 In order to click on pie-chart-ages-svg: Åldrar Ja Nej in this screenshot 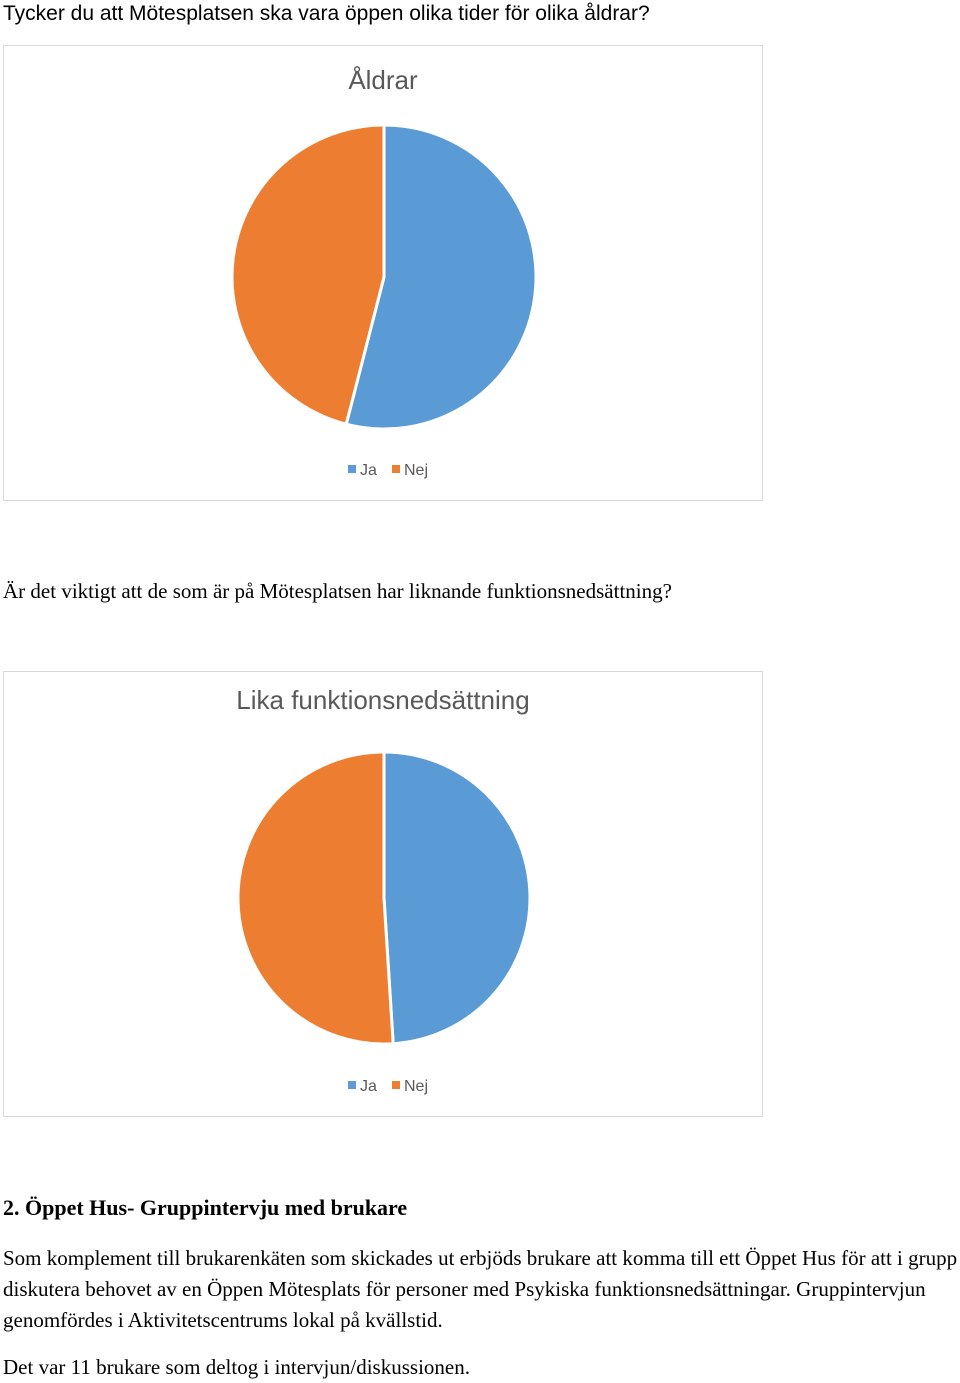, I will do `click(384, 272)`.